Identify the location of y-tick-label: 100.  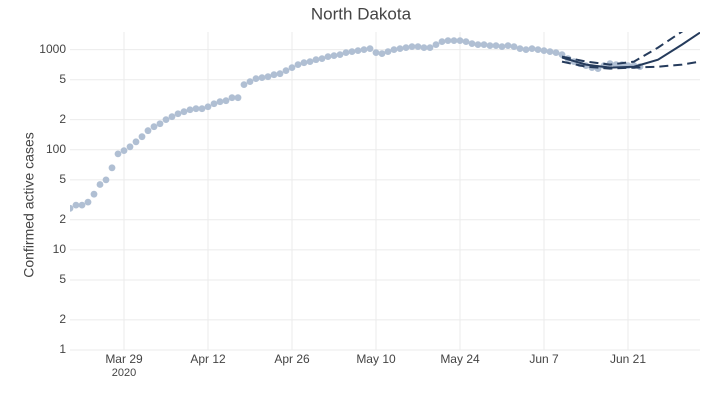
(56, 149).